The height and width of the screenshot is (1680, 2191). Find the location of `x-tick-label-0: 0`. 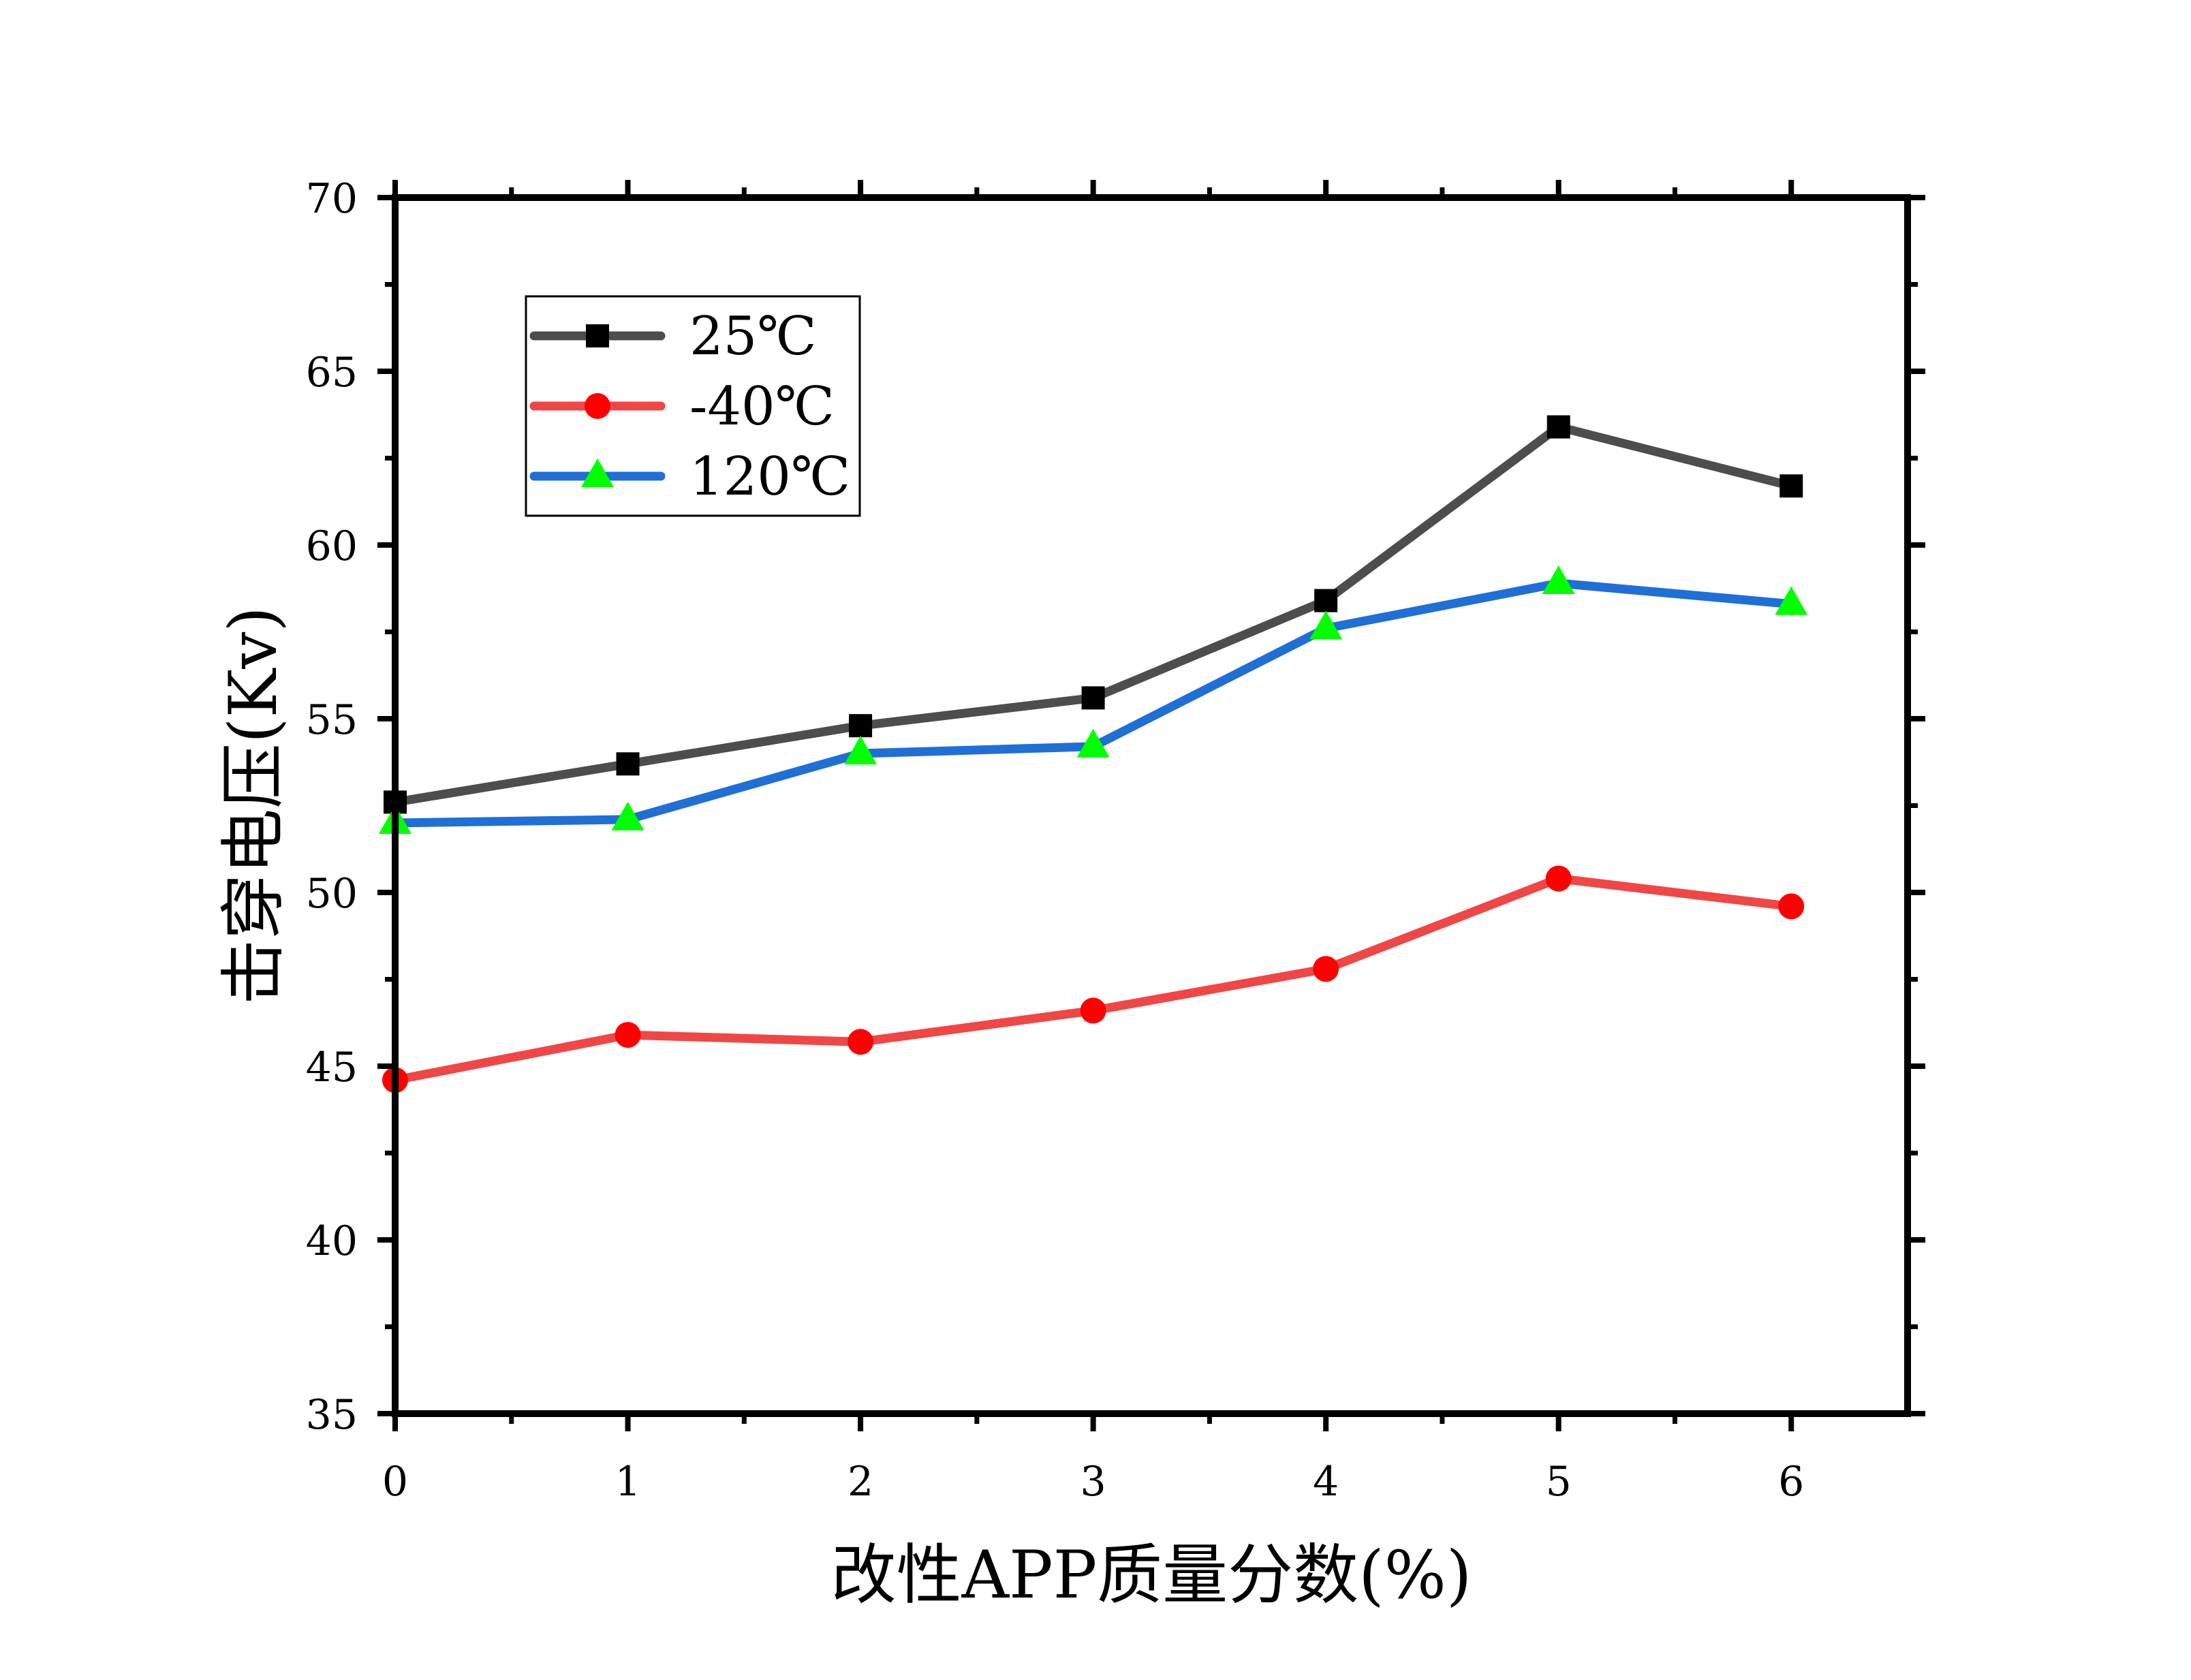

x-tick-label-0: 0 is located at coordinates (395, 1482).